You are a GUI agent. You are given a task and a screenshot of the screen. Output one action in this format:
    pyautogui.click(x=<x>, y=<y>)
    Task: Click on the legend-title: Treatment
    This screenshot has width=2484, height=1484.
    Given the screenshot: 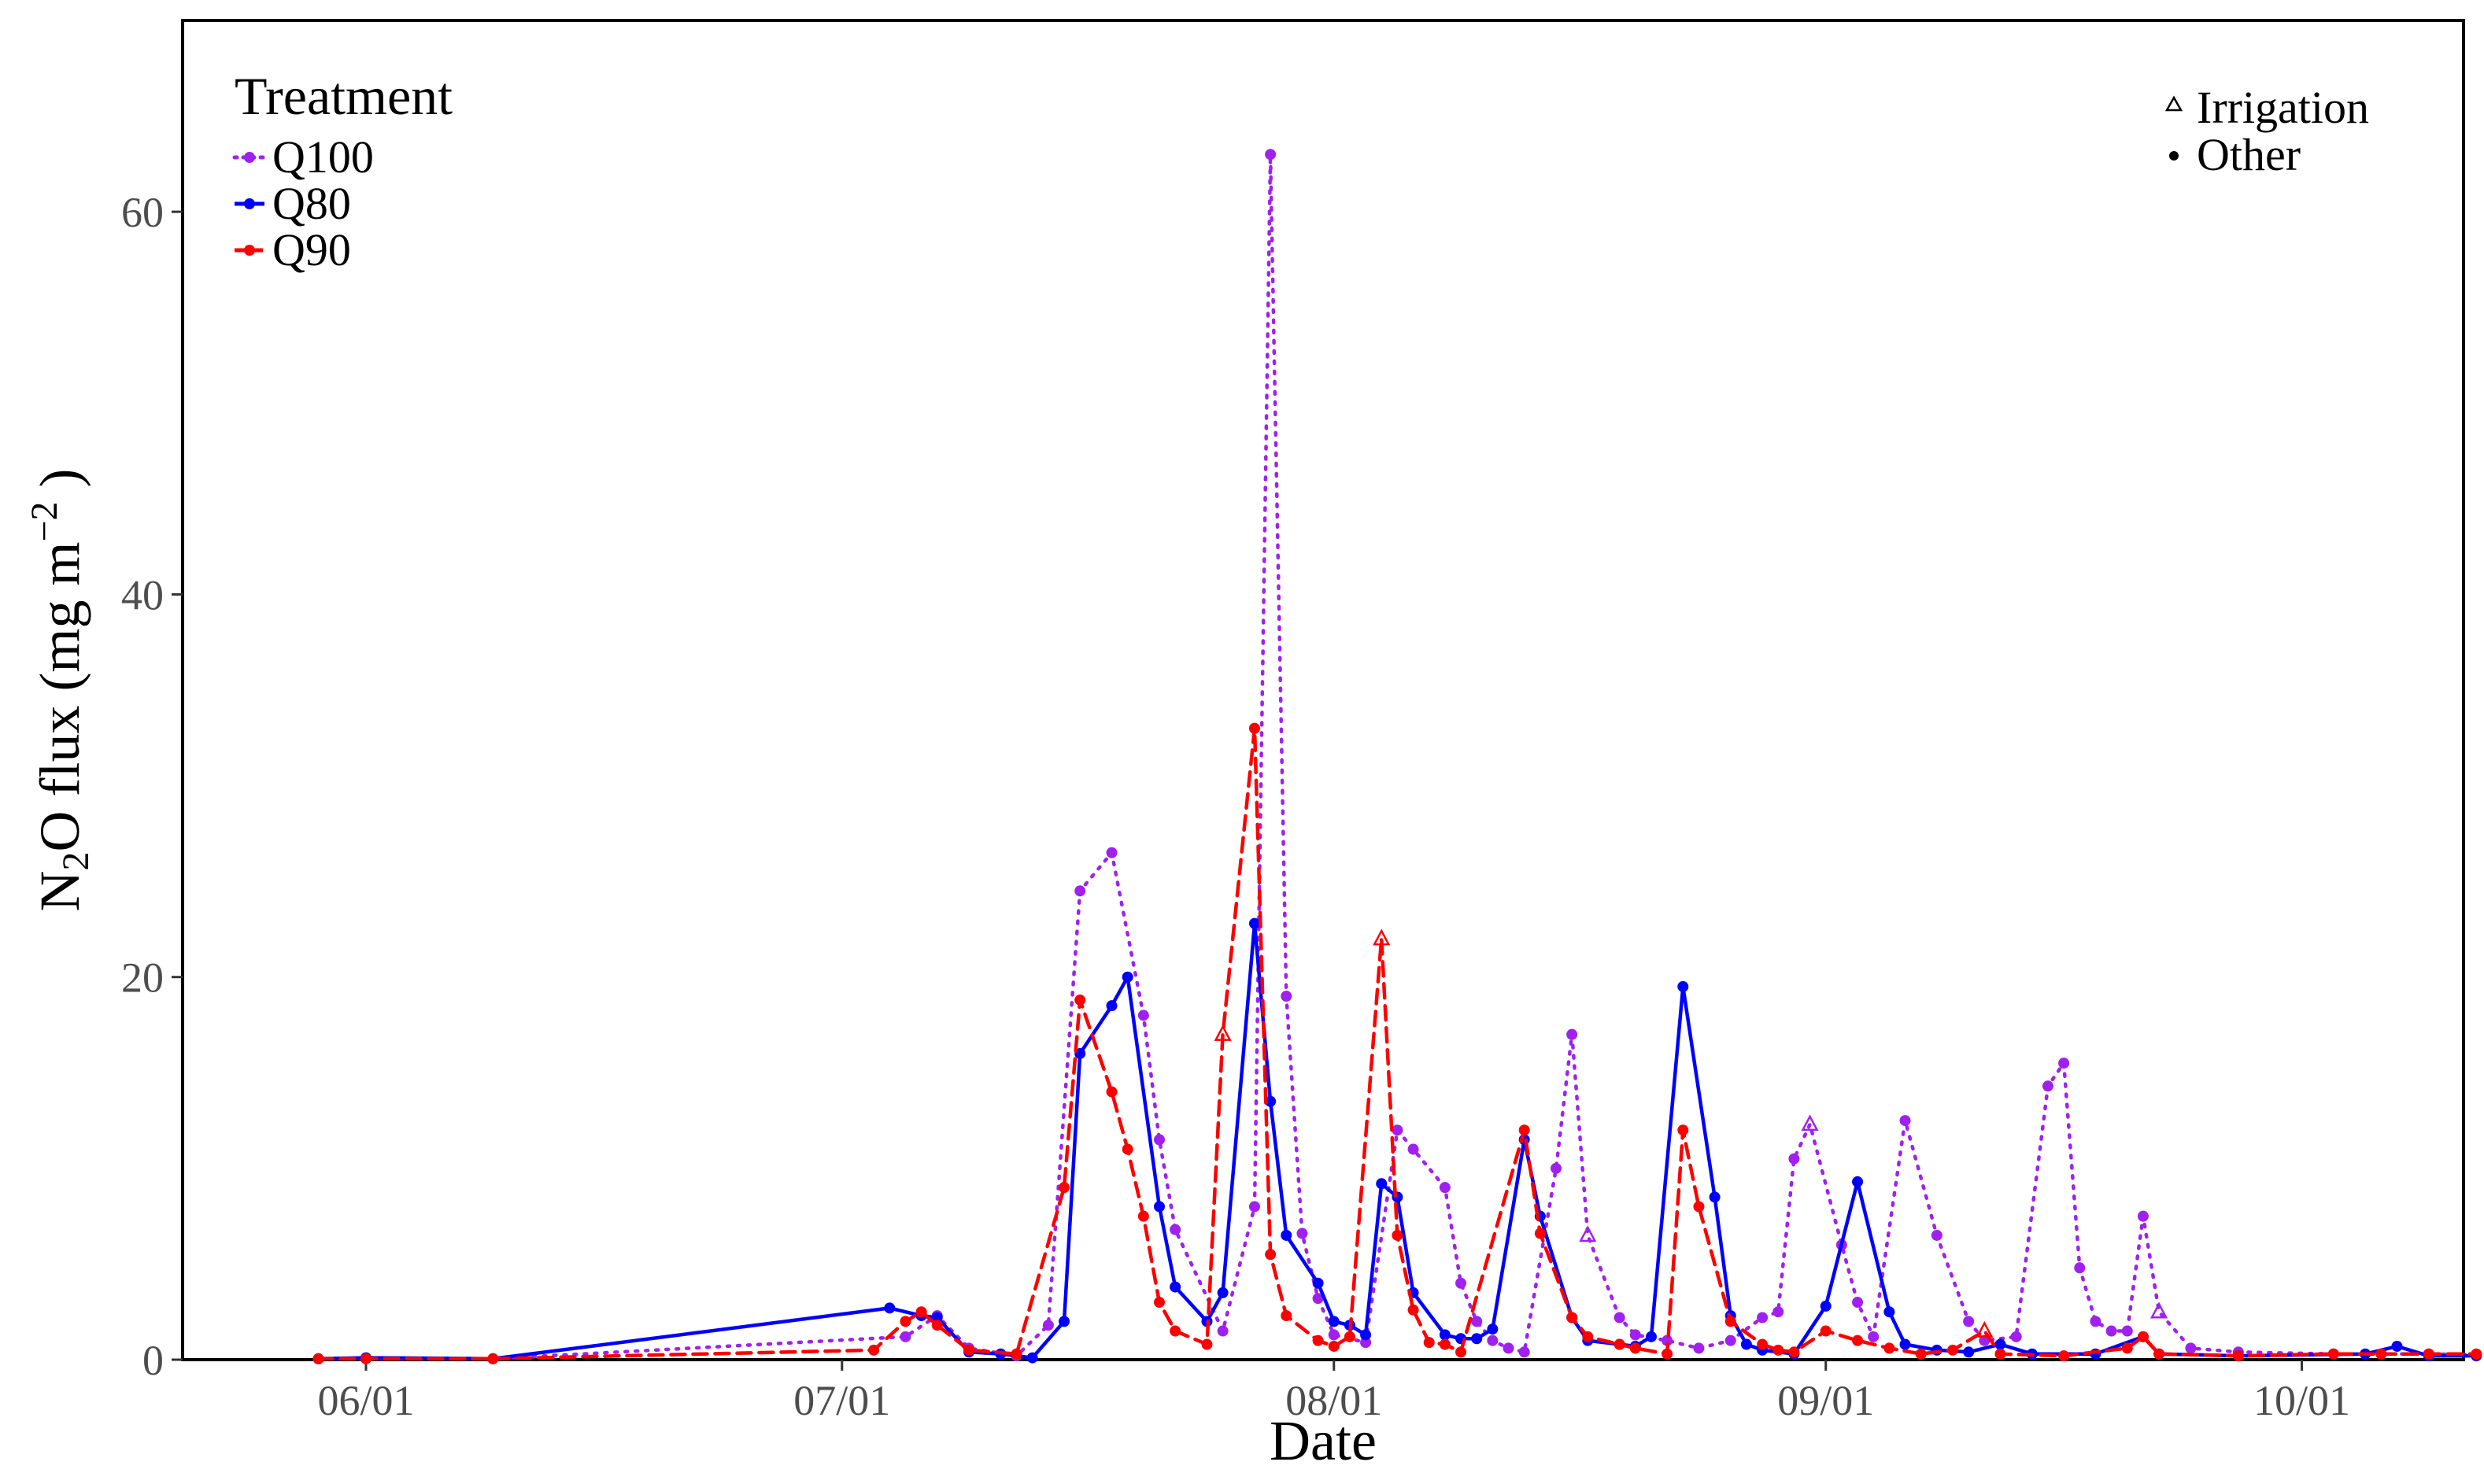 What is the action you would take?
    pyautogui.click(x=344, y=96)
    